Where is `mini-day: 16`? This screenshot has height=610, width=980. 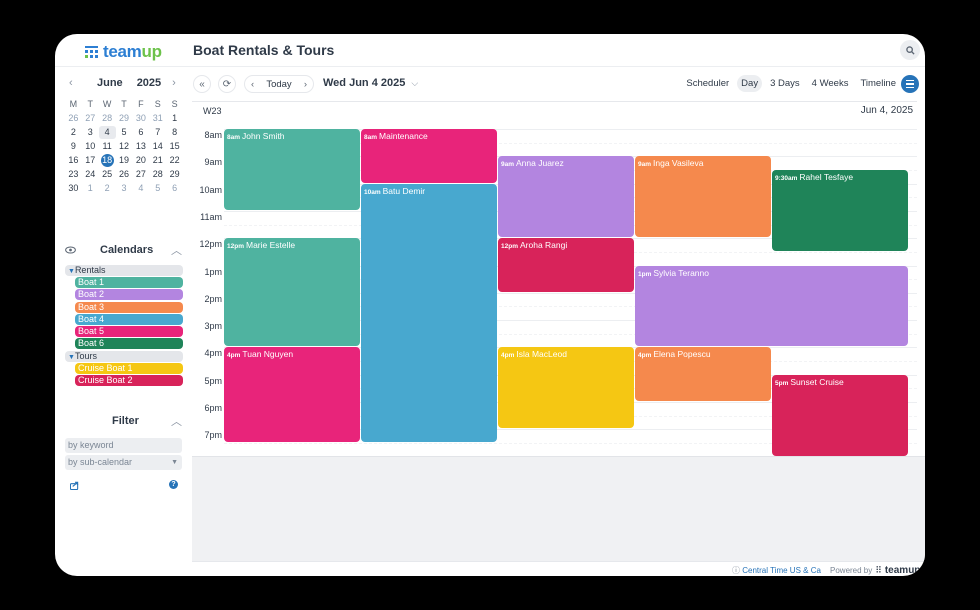
mini-day: 16 is located at coordinates (73, 160).